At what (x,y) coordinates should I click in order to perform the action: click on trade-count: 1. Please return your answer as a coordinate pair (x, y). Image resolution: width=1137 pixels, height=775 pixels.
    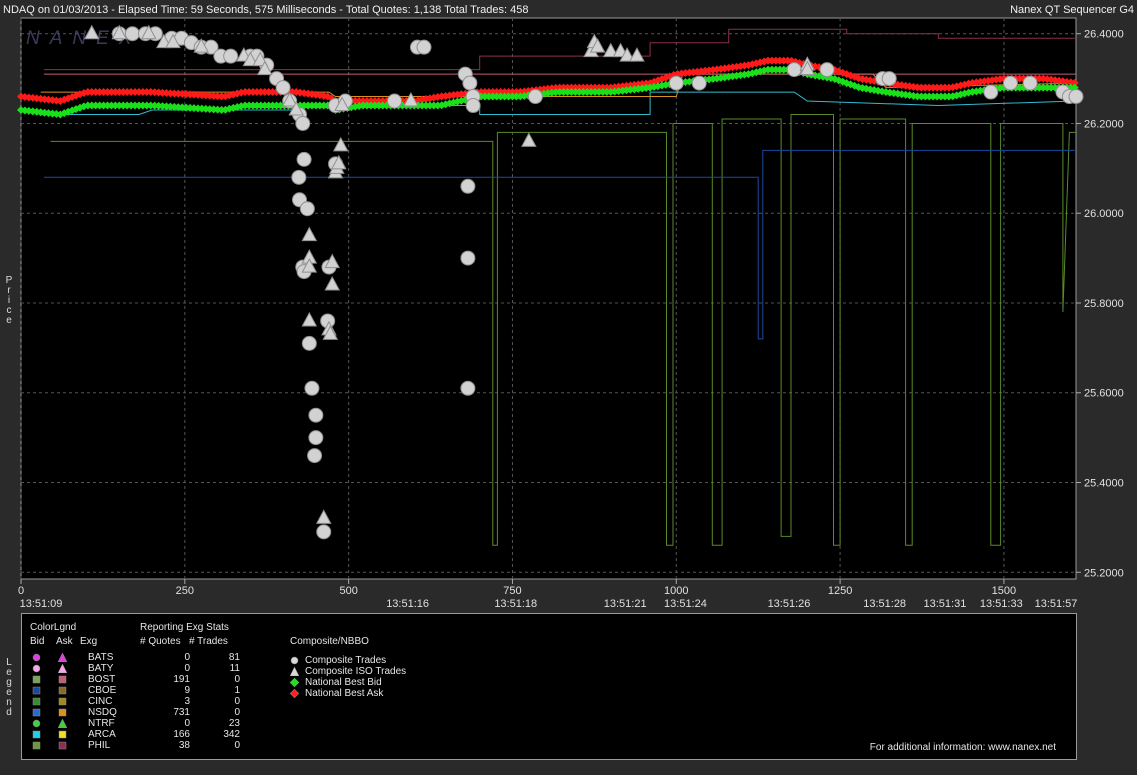
    Looking at the image, I should click on (237, 690).